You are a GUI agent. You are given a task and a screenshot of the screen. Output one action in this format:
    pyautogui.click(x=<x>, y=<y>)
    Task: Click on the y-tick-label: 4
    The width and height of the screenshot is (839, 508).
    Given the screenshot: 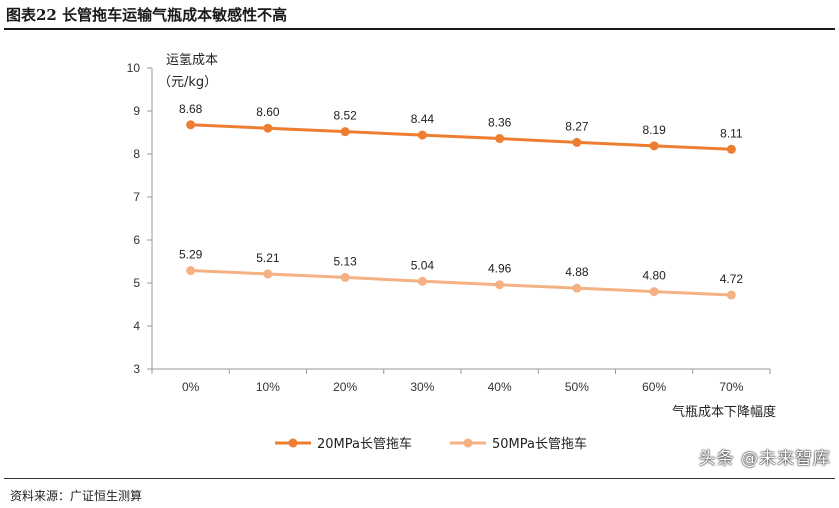 What is the action you would take?
    pyautogui.click(x=136, y=326)
    